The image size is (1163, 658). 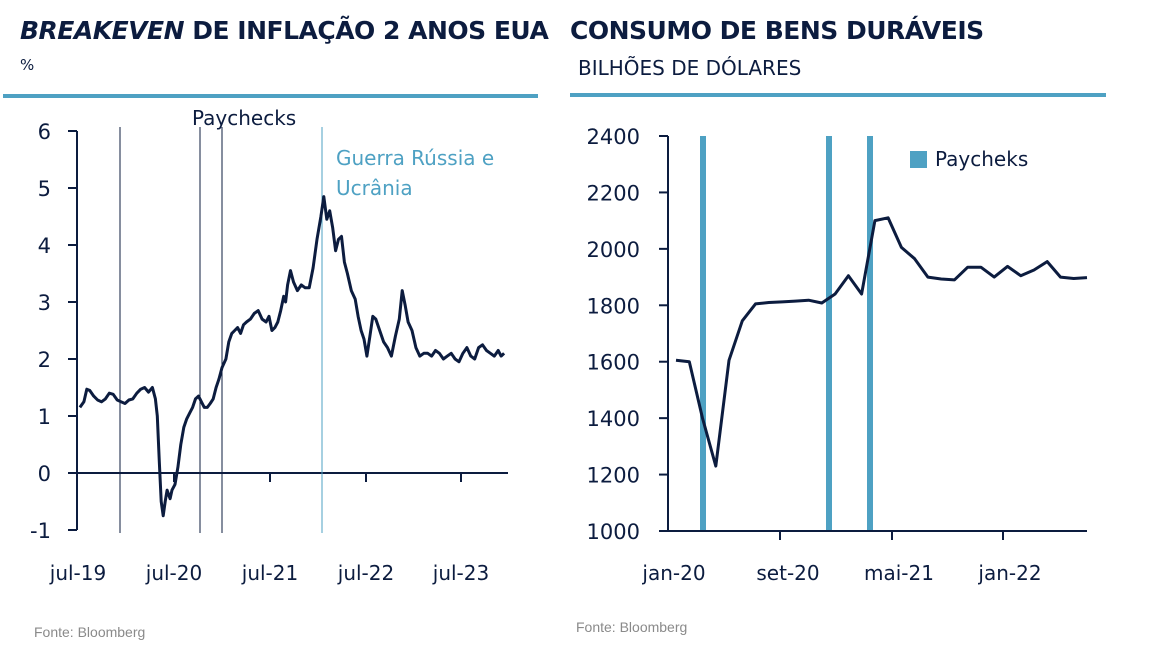 I want to click on y-tick-label: 4, so click(x=44, y=246).